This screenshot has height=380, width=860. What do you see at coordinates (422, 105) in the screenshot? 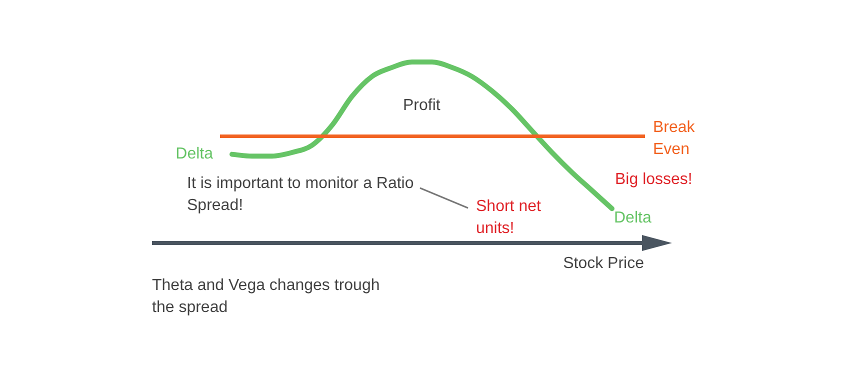
I see `annotation: Profit` at bounding box center [422, 105].